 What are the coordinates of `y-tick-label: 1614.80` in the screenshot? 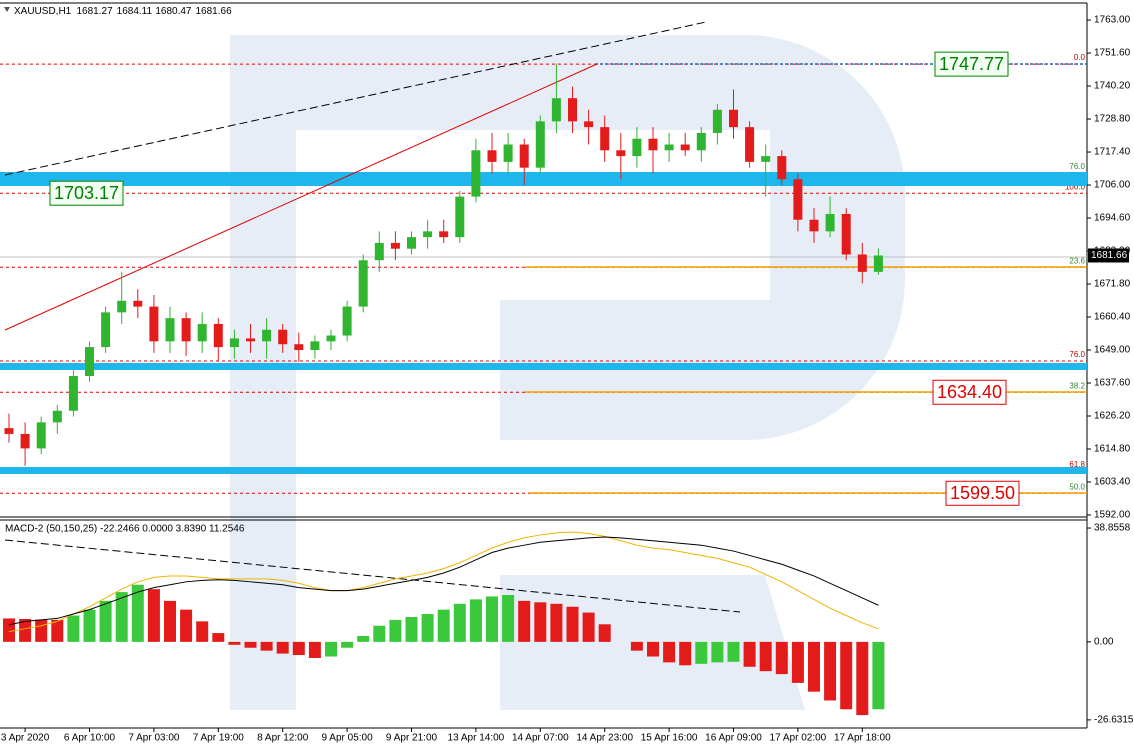 It's located at (1112, 449).